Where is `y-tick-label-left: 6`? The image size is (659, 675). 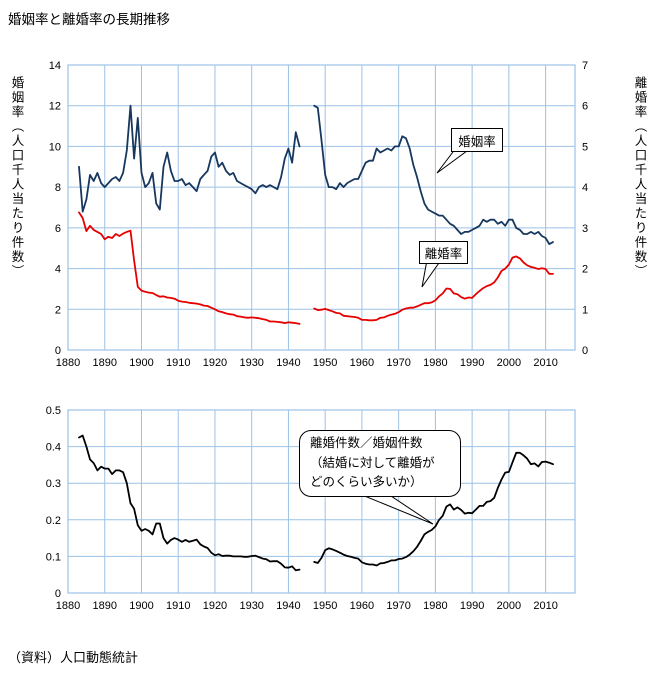 y-tick-label-left: 6 is located at coordinates (58, 229).